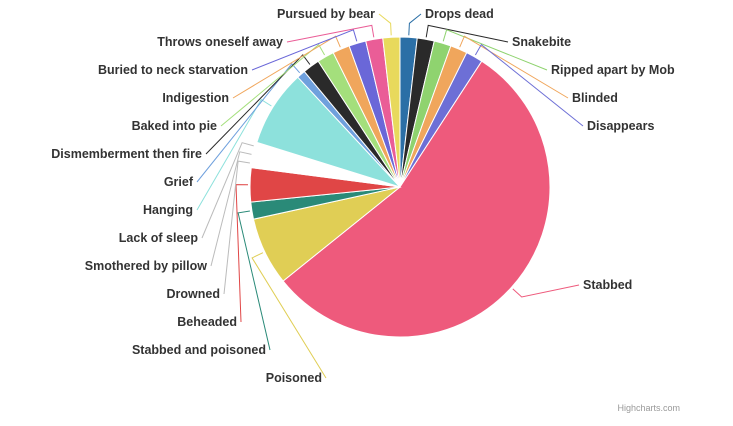 The width and height of the screenshot is (733, 426). What do you see at coordinates (459, 14) in the screenshot?
I see `label-drops-dead: Drops dead` at bounding box center [459, 14].